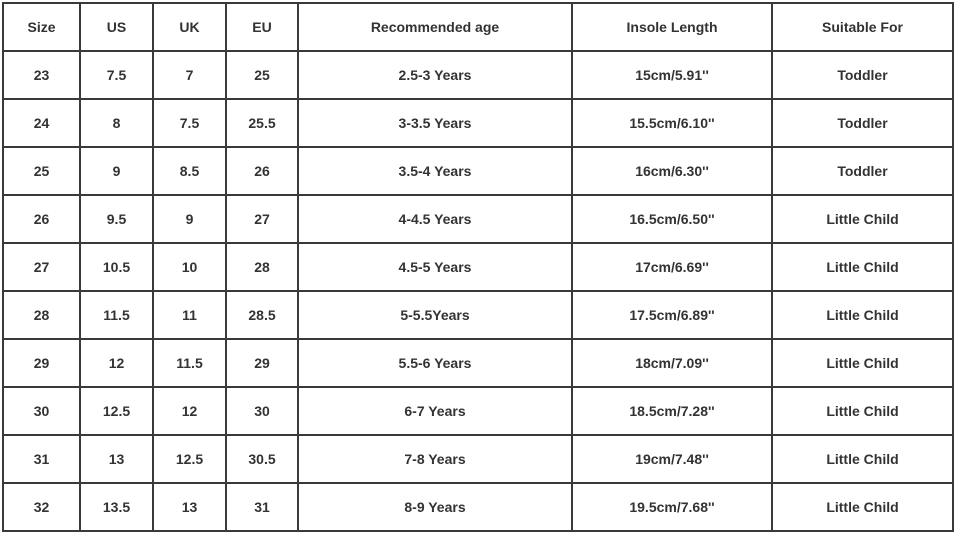  I want to click on cell-us: 10.5, so click(116, 267).